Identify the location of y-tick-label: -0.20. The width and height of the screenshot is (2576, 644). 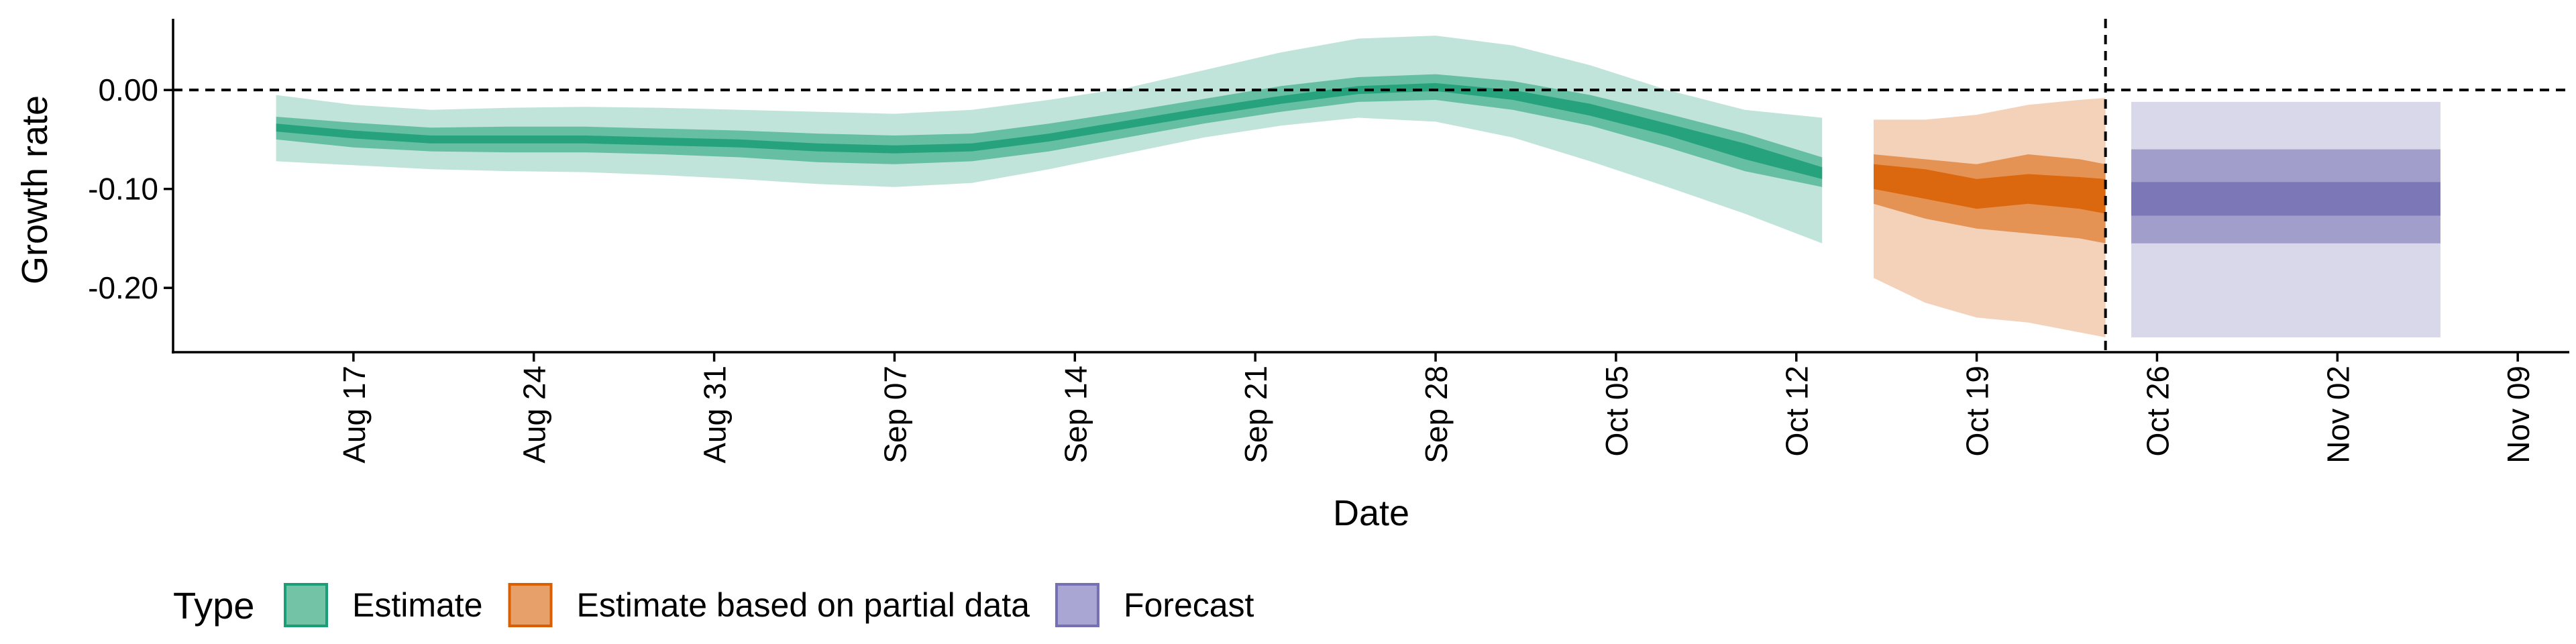
(123, 287).